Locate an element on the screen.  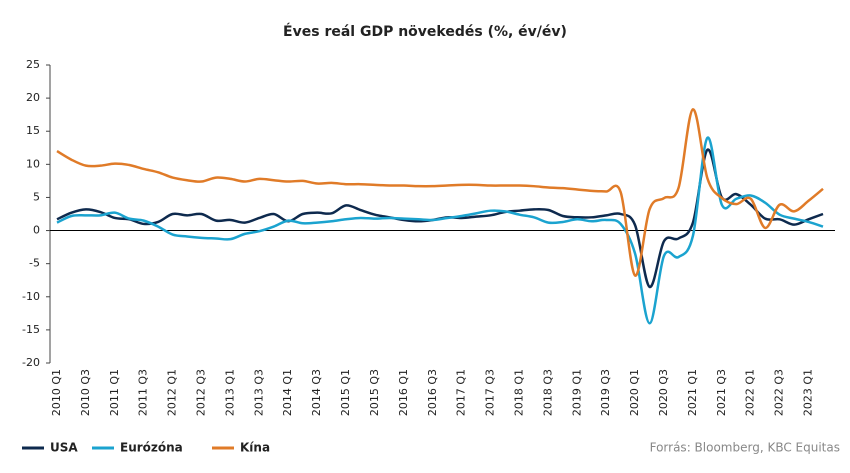
x-tick-label: 2015 Q3 is located at coordinates (374, 392).